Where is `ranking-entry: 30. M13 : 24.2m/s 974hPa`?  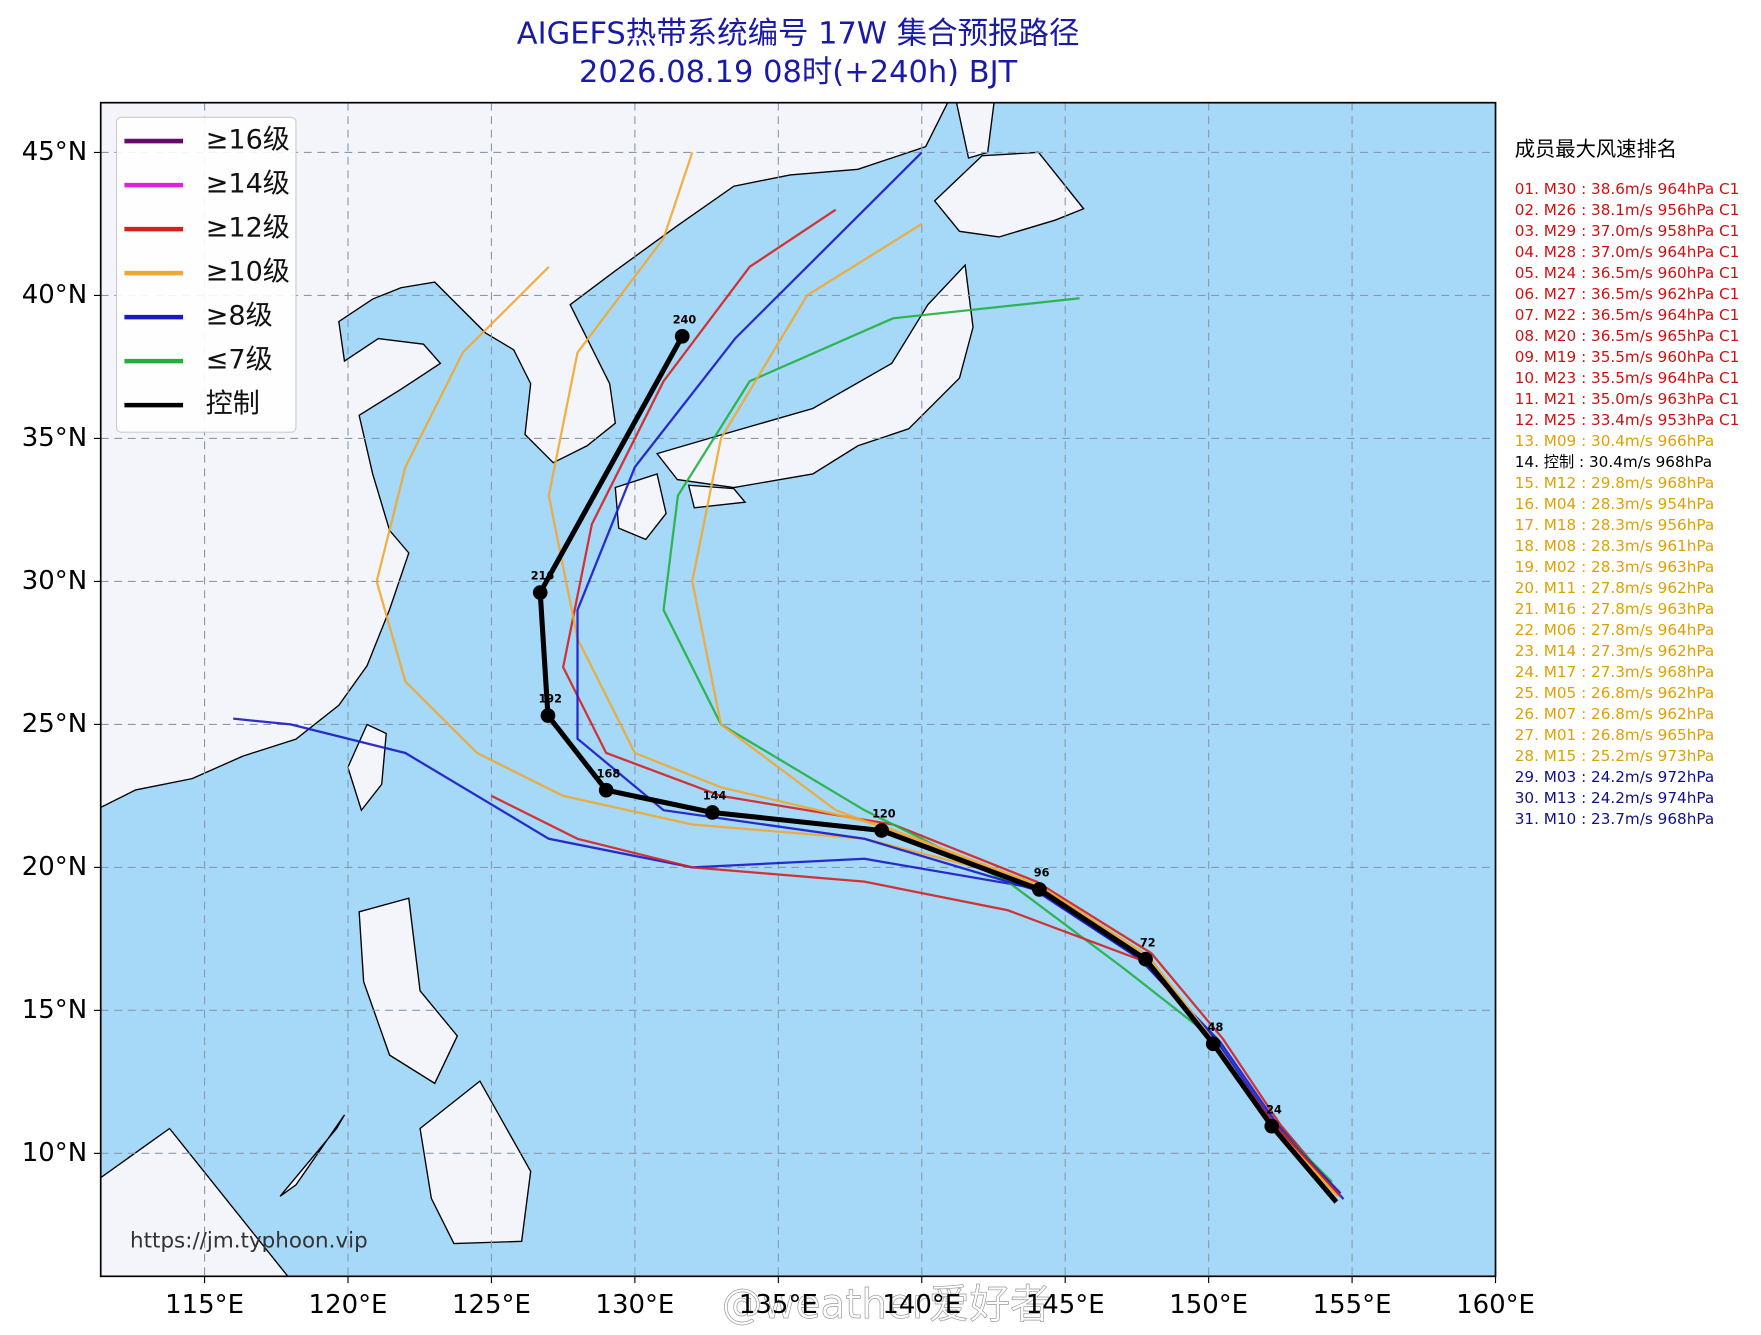 ranking-entry: 30. M13 : 24.2m/s 974hPa is located at coordinates (1614, 798).